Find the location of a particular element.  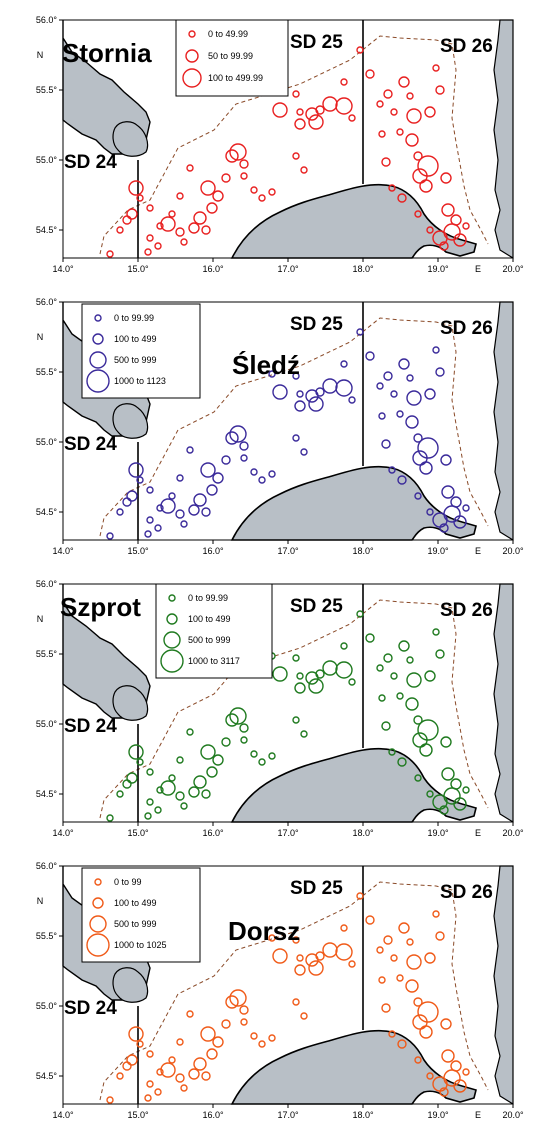

sd26-label: SD 26 is located at coordinates (466, 46).